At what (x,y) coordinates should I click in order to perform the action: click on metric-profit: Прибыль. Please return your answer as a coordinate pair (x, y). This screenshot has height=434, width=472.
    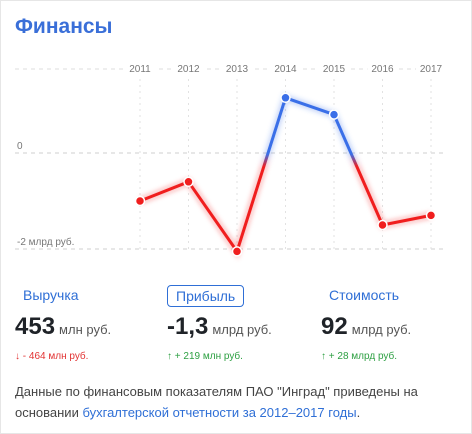
    Looking at the image, I should click on (206, 296).